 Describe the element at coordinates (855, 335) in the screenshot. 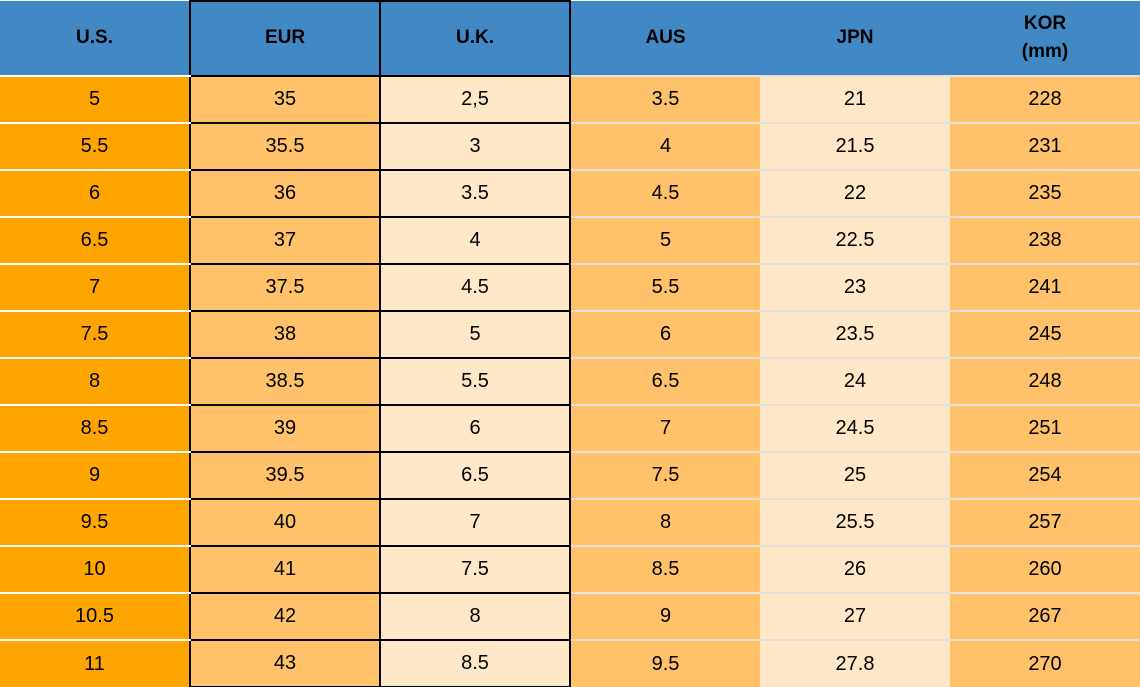

I see `cell-jpn: 23.5` at that location.